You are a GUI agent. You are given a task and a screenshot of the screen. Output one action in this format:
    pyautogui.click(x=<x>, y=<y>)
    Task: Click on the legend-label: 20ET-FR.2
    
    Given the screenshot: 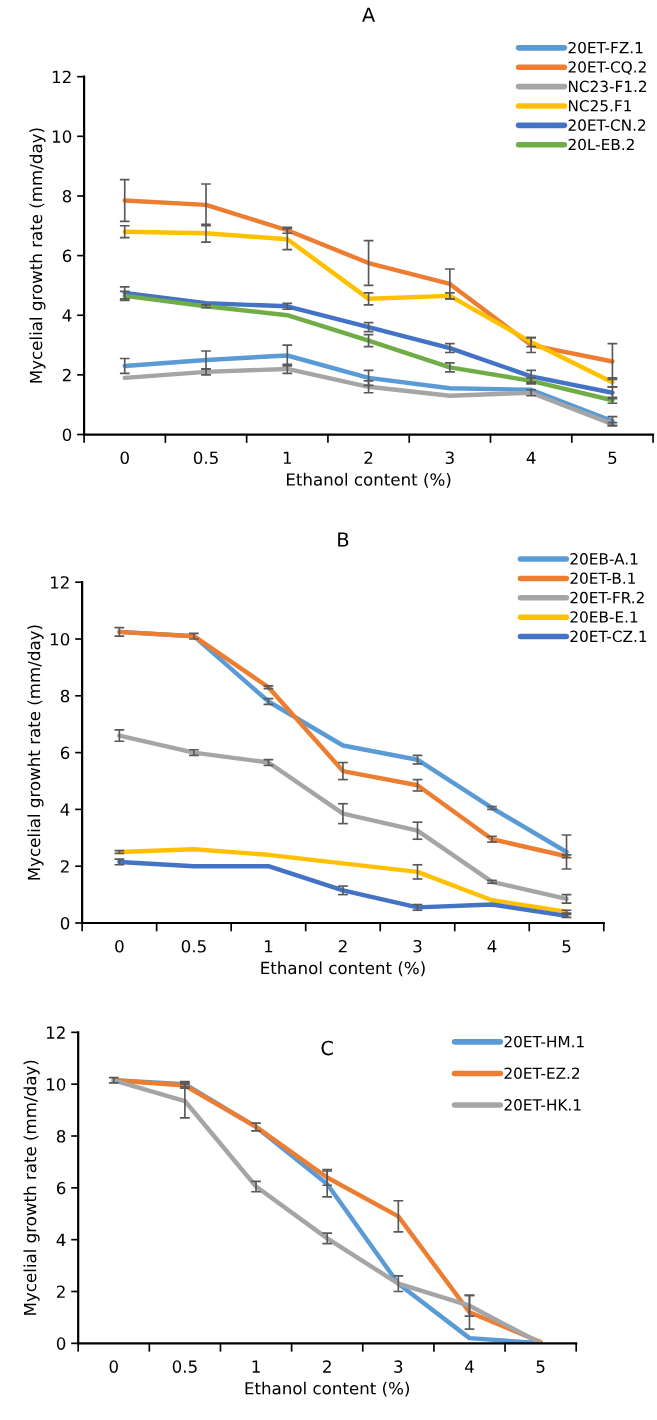 What is the action you would take?
    pyautogui.click(x=607, y=597)
    